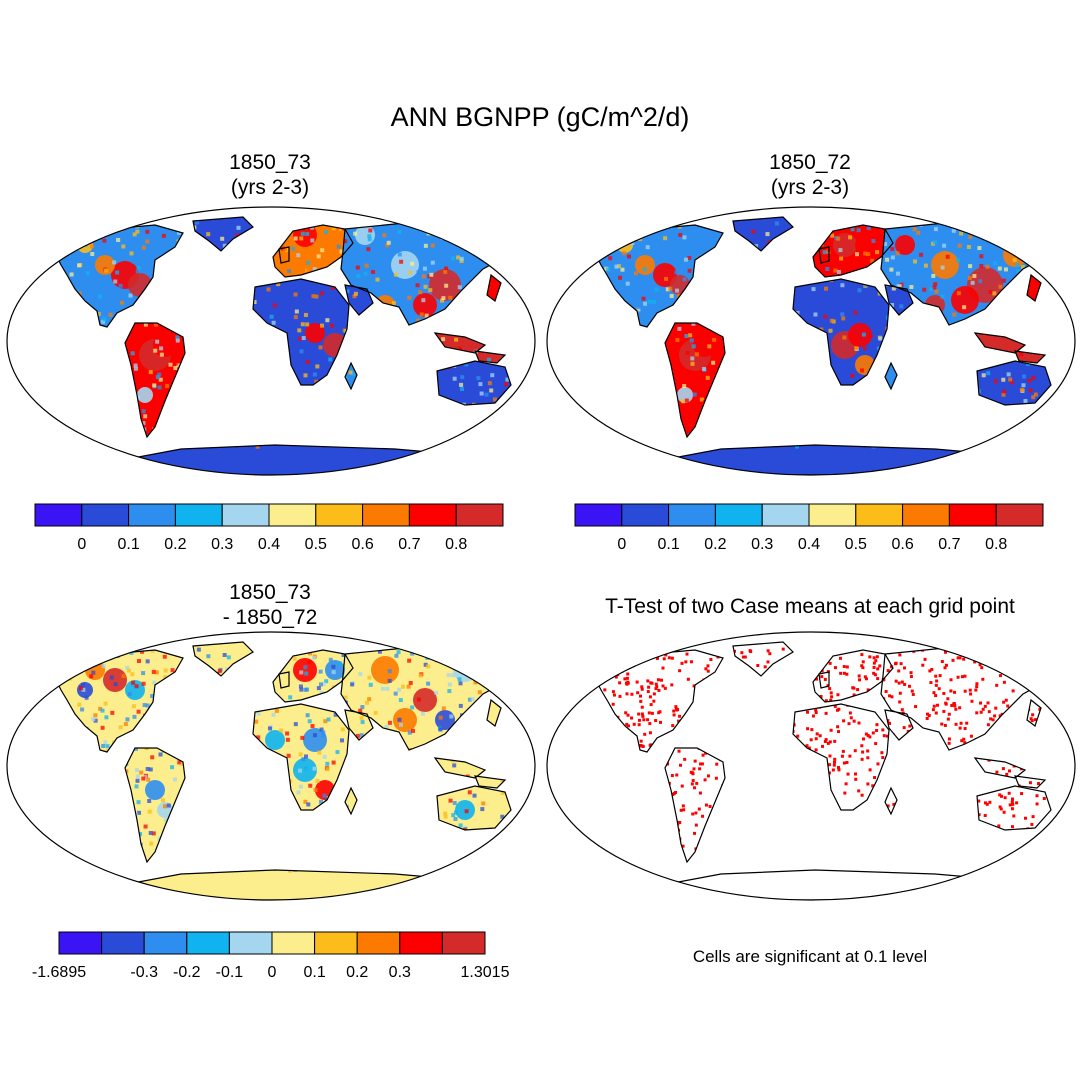 This screenshot has height=1080, width=1080. What do you see at coordinates (270, 592) in the screenshot?
I see `panel-c-title-line1: 1850_73` at bounding box center [270, 592].